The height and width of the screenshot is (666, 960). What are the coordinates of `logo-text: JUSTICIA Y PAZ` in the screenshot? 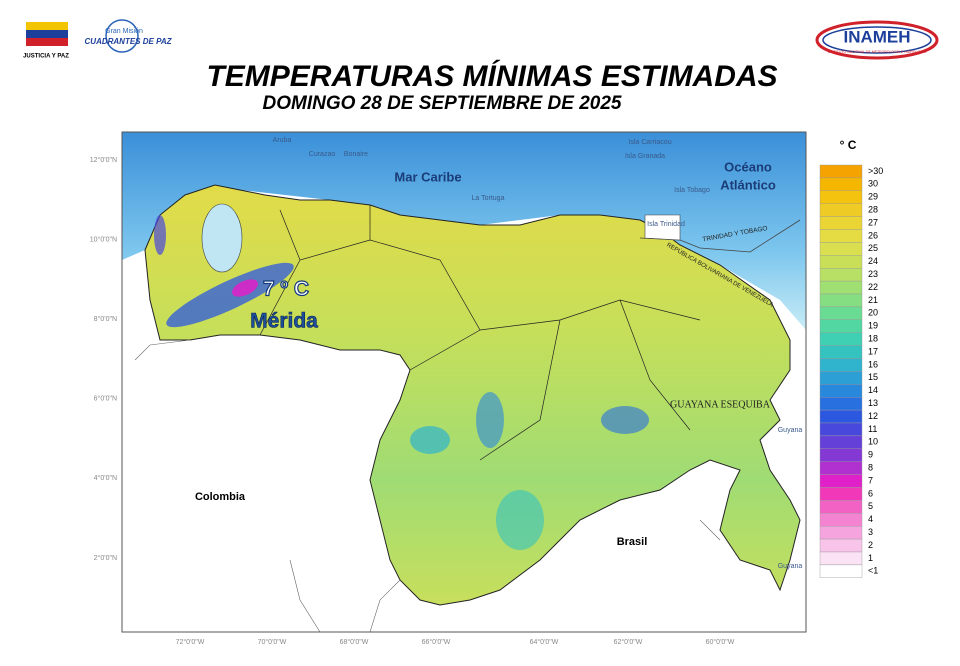 It's located at (46, 57).